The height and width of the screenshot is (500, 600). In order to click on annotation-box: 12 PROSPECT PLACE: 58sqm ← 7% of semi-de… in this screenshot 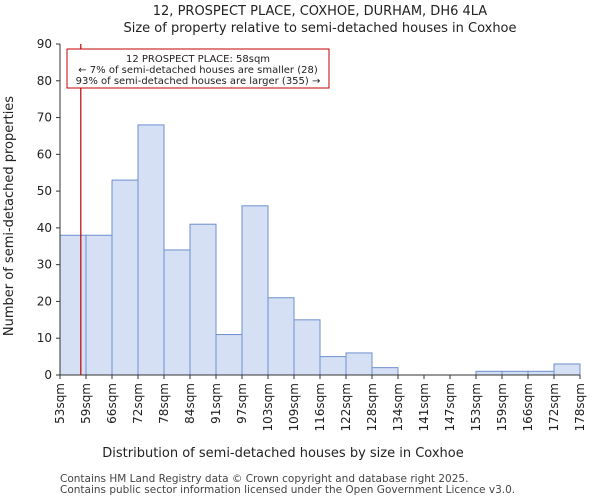, I will do `click(198, 68)`.